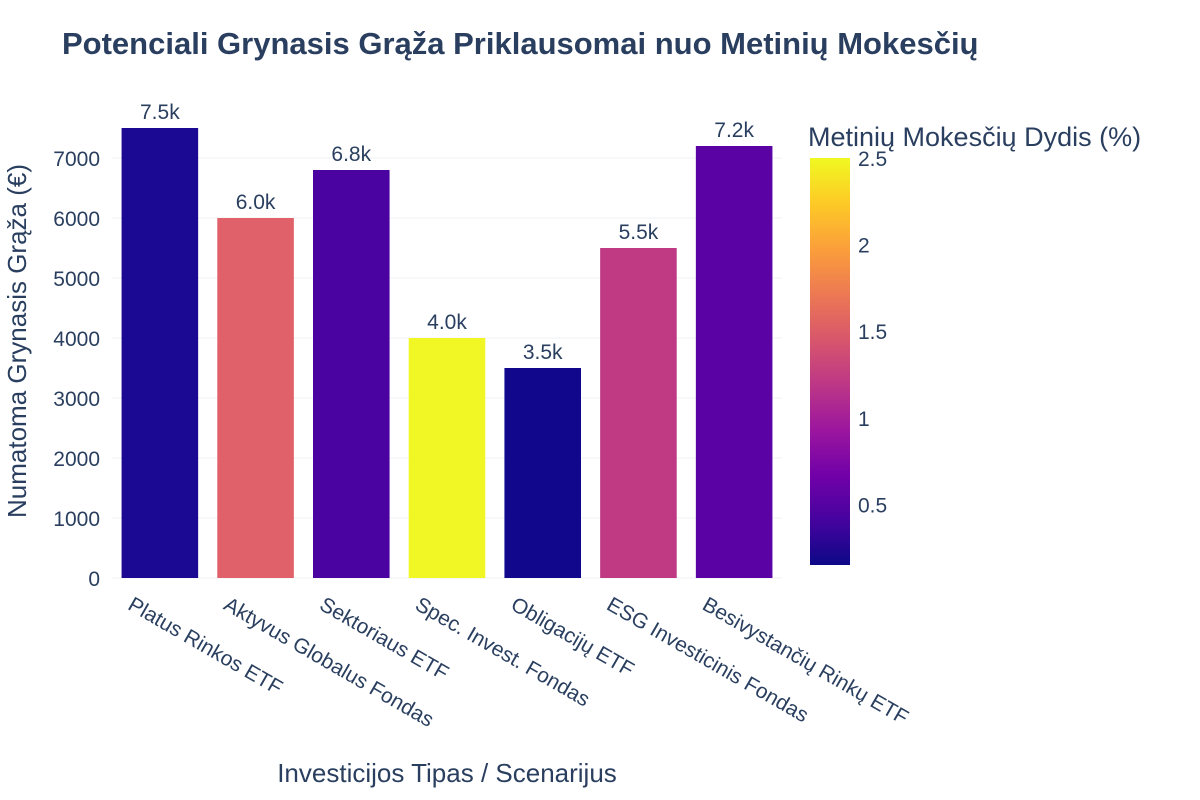  What do you see at coordinates (872, 505) in the screenshot?
I see `colorbar-tick-label: 0.5` at bounding box center [872, 505].